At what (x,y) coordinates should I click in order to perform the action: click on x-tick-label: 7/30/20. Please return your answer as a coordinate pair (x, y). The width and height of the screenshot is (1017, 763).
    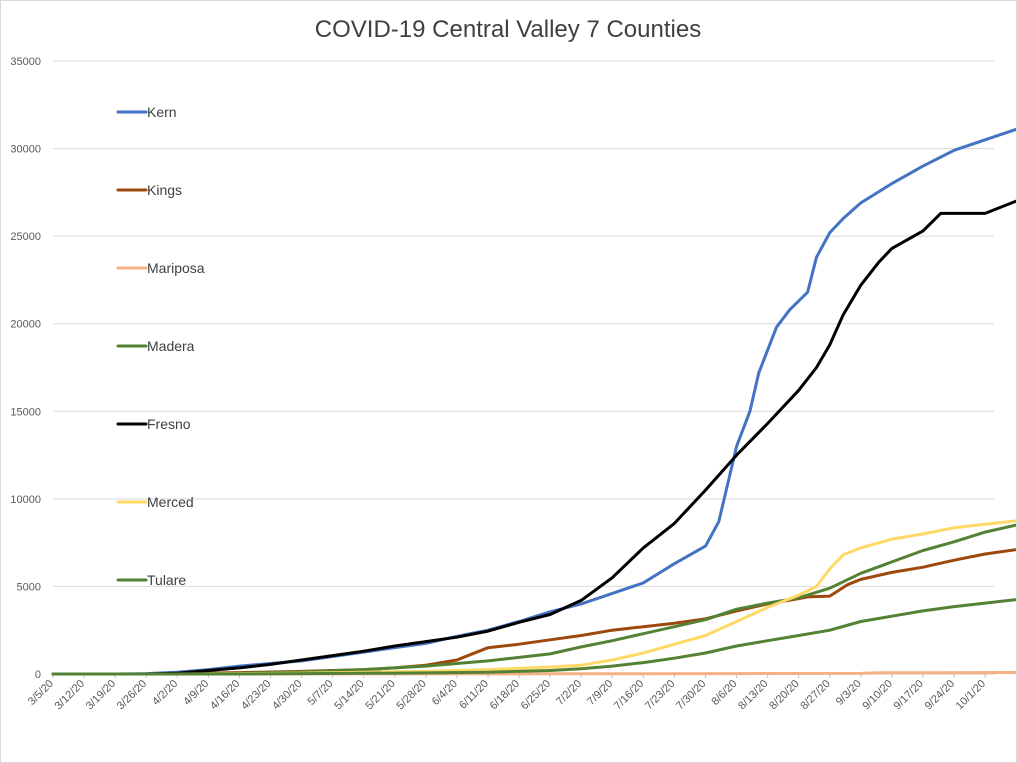
    Looking at the image, I should click on (691, 695).